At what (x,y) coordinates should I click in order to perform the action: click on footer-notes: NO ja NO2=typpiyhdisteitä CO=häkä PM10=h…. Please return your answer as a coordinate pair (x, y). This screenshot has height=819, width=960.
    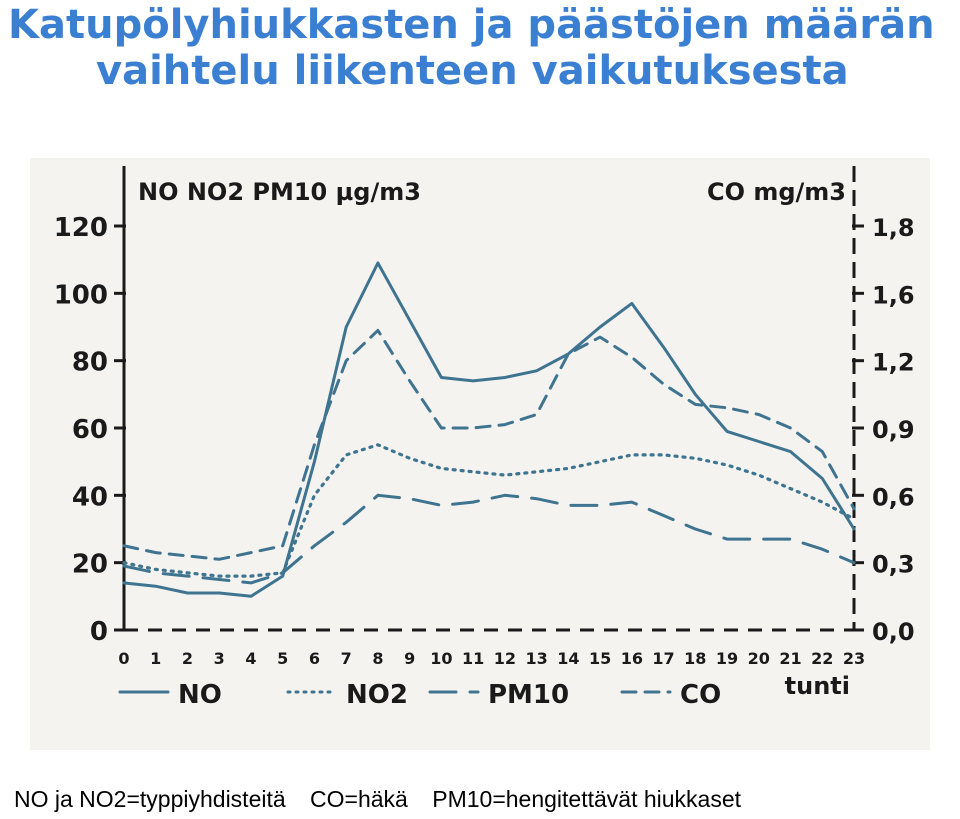
    Looking at the image, I should click on (386, 799).